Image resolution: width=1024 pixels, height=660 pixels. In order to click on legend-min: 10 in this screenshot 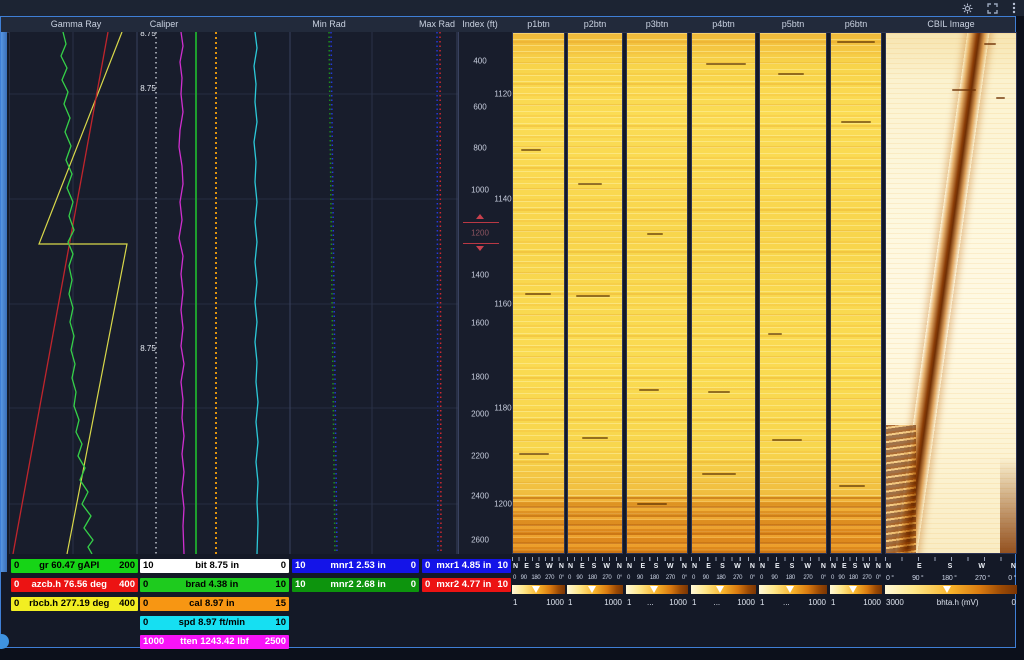, I will do `click(300, 565)`.